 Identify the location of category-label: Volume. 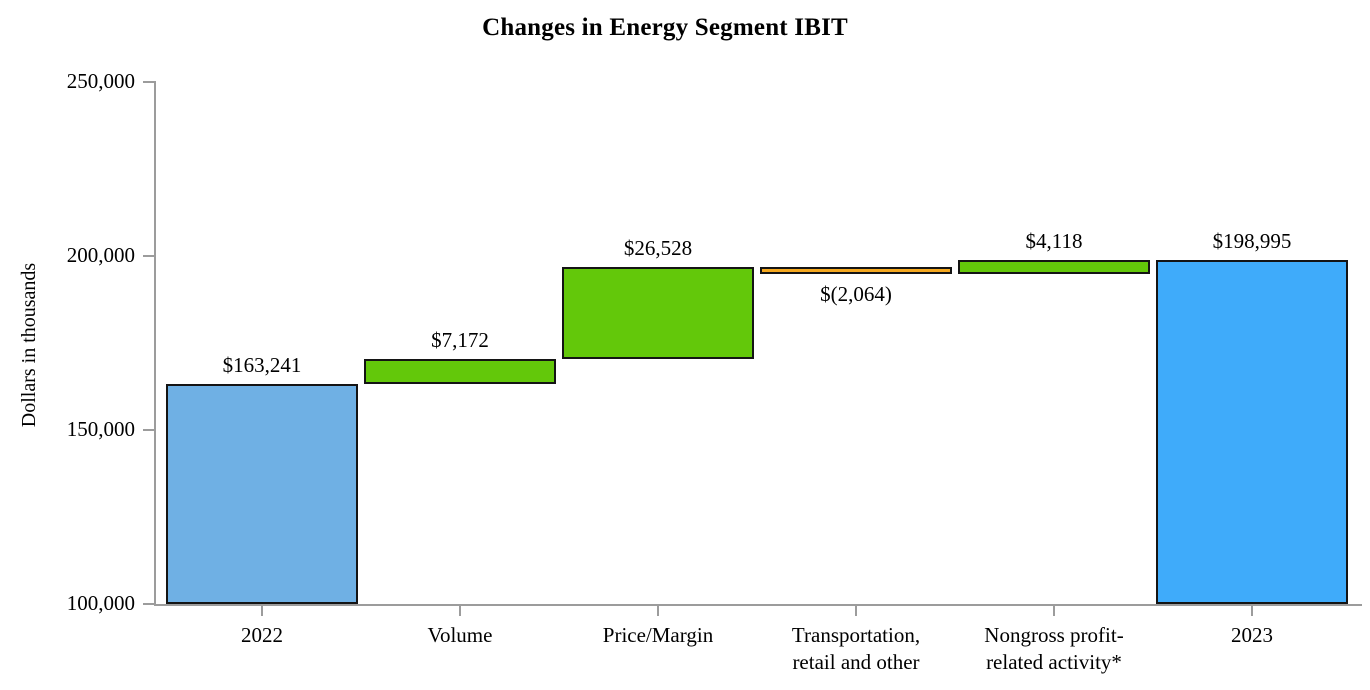
(460, 635).